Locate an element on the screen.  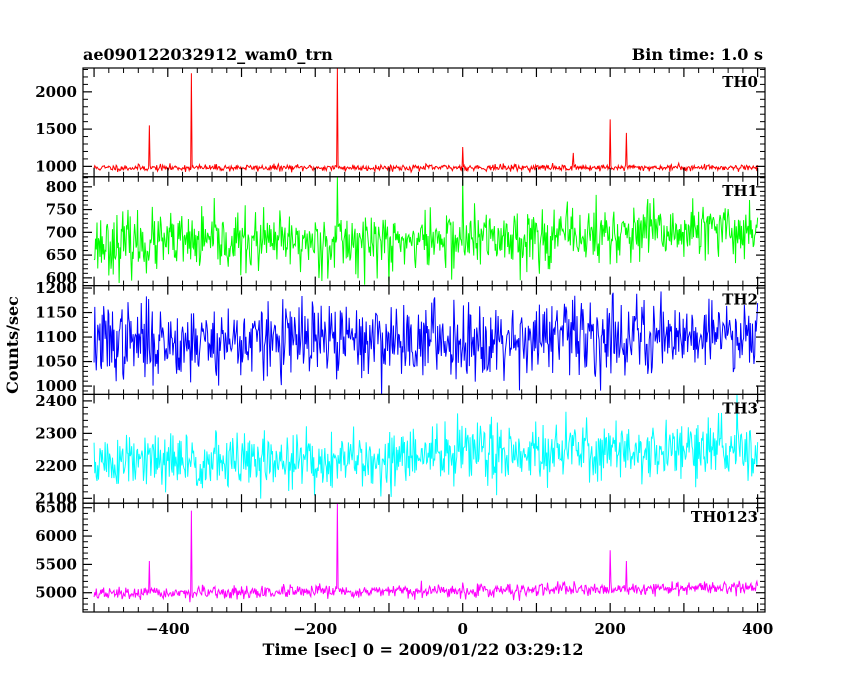
y-tick-label: 2000 is located at coordinates (56, 92).